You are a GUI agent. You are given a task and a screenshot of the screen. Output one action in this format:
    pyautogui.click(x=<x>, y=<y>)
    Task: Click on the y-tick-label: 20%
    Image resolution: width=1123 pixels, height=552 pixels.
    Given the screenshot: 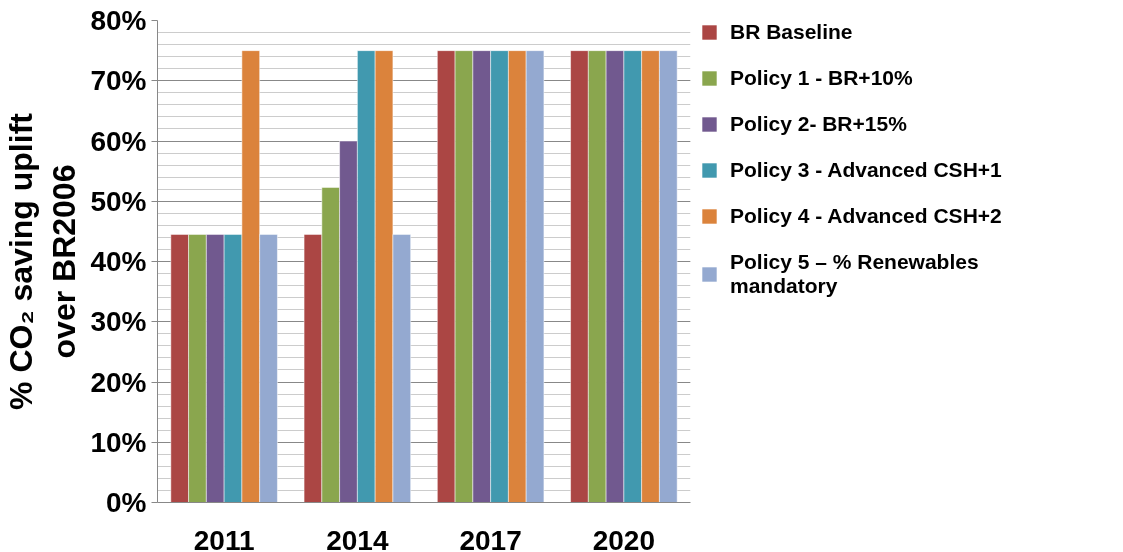 What is the action you would take?
    pyautogui.click(x=118, y=382)
    